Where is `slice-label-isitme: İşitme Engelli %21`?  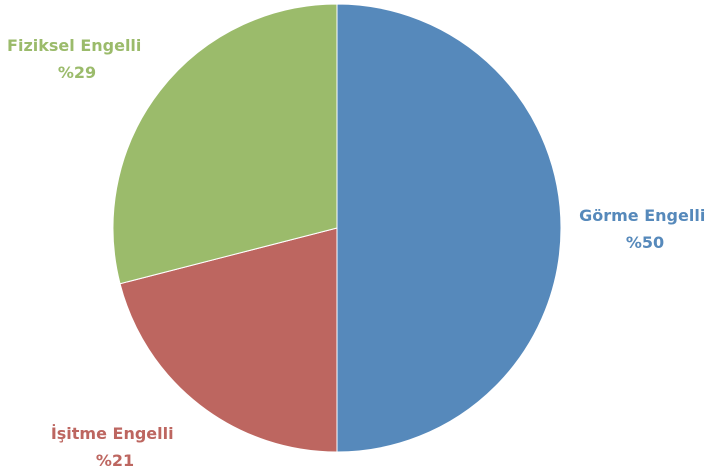 slice-label-isitme: İşitme Engelli %21 is located at coordinates (115, 447).